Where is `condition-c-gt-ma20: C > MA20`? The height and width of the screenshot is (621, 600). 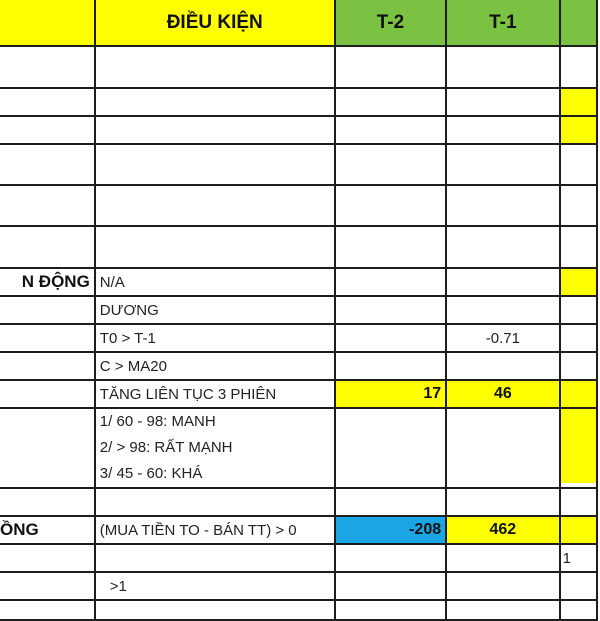 condition-c-gt-ma20: C > MA20 is located at coordinates (214, 366).